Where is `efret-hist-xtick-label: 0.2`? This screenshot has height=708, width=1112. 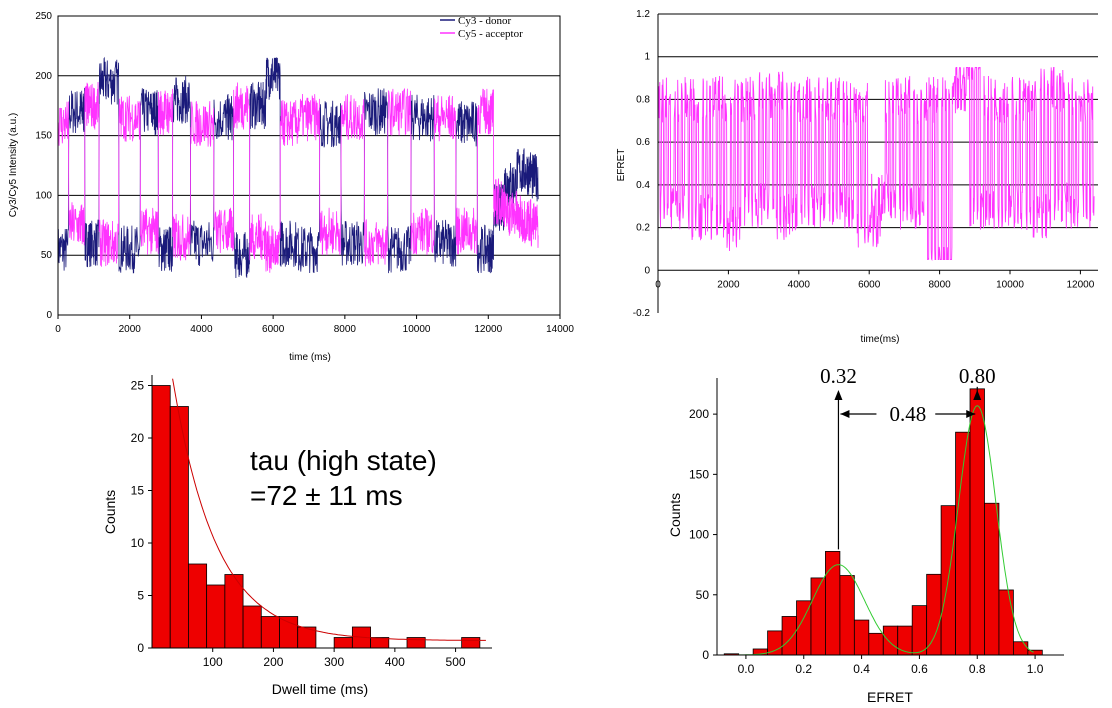 efret-hist-xtick-label: 0.2 is located at coordinates (803, 669).